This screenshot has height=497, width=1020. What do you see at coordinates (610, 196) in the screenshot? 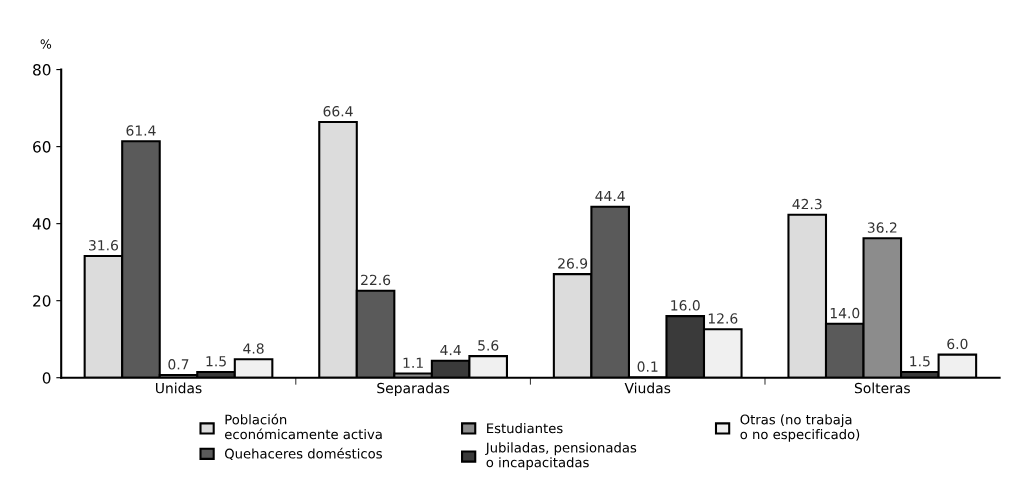
I see `data-label: 44.4` at bounding box center [610, 196].